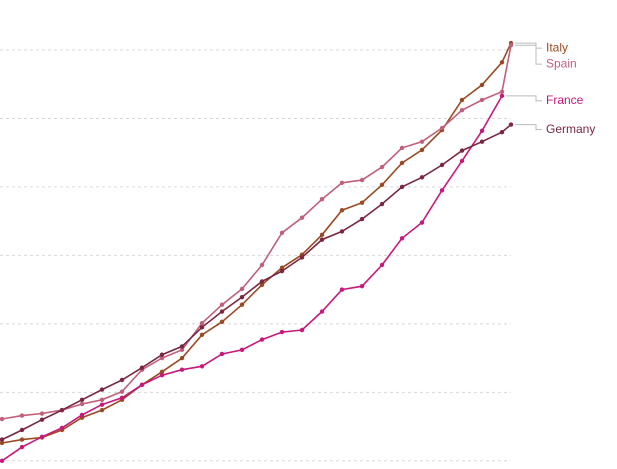 This screenshot has height=469, width=617. What do you see at coordinates (561, 63) in the screenshot?
I see `legend-label: Spain` at bounding box center [561, 63].